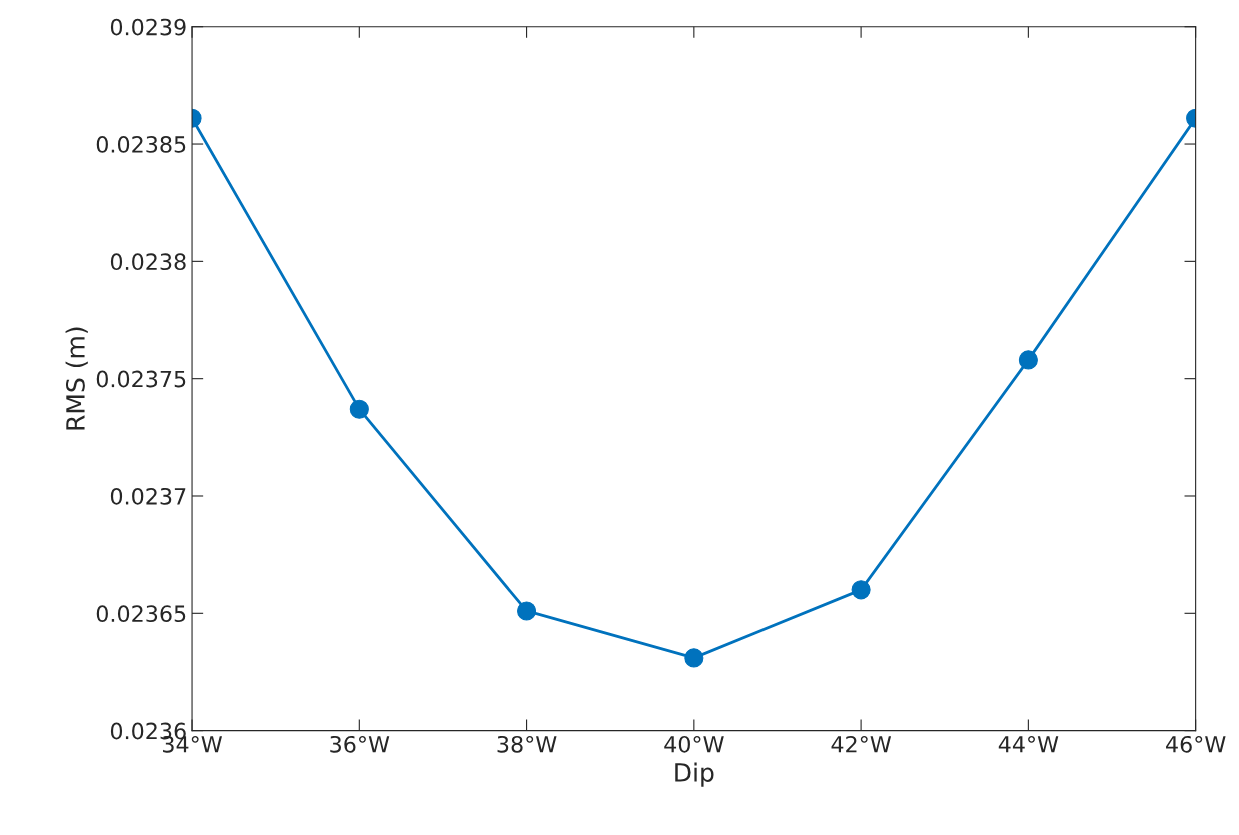 Image resolution: width=1239 pixels, height=835 pixels. What do you see at coordinates (148, 262) in the screenshot?
I see `y-tick-label: 0.0238` at bounding box center [148, 262].